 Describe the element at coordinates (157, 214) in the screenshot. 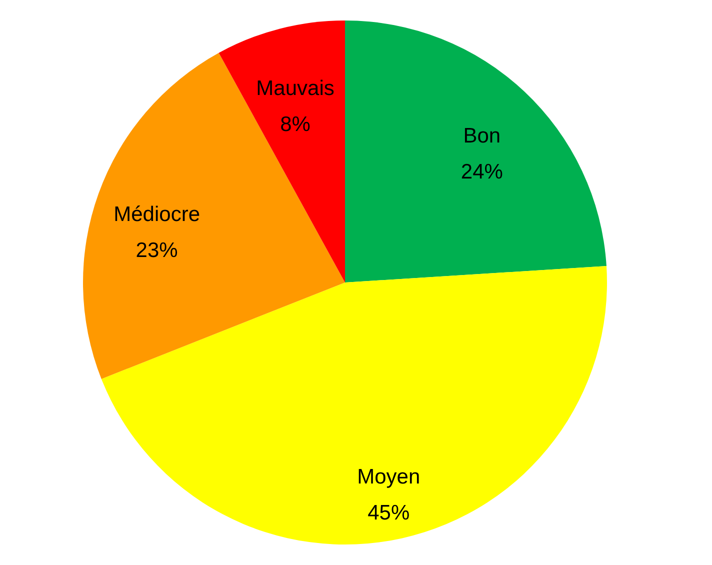

I see `slice-label: Médiocre` at that location.